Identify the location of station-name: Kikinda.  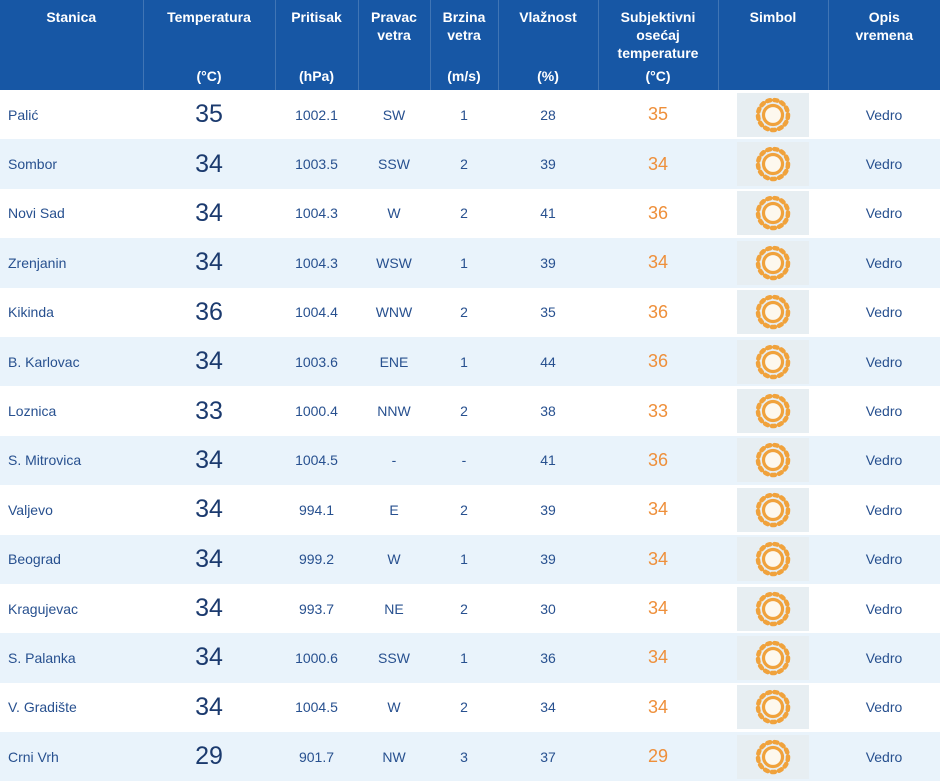
(31, 312).